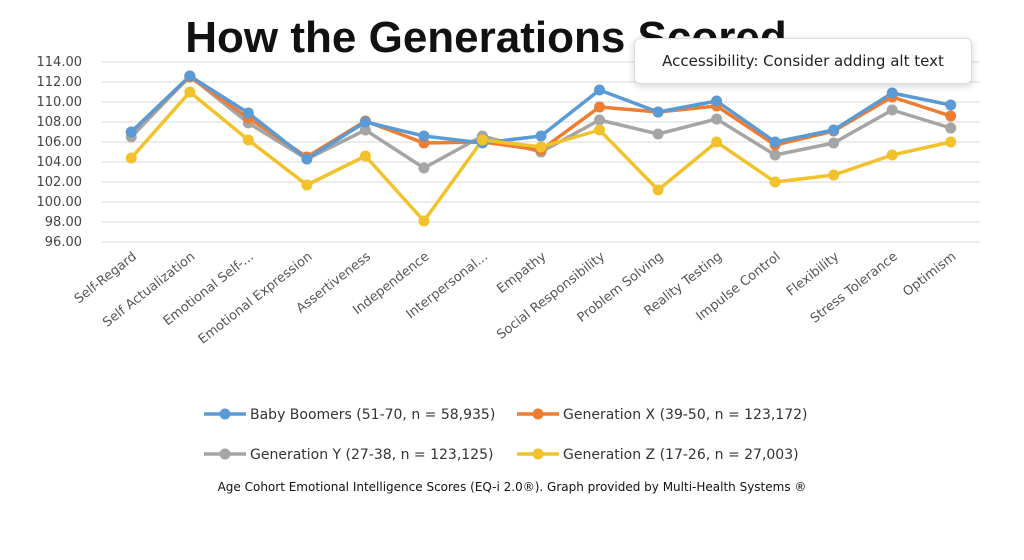 The height and width of the screenshot is (560, 1024). Describe the element at coordinates (256, 298) in the screenshot. I see `x-tick-label: Emotional Expression` at that location.